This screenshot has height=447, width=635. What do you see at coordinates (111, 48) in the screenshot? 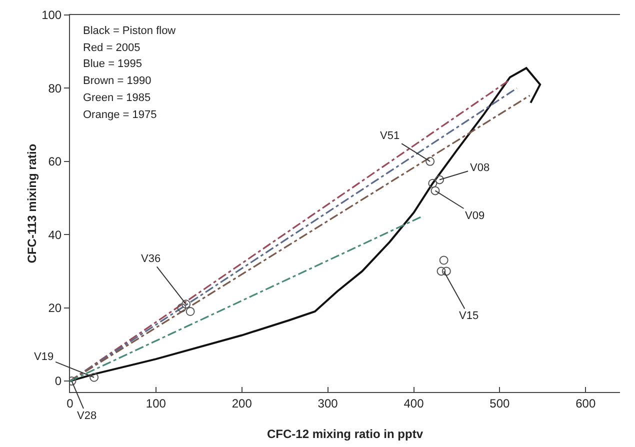
I see `annotation: Red = 2005` at bounding box center [111, 48].